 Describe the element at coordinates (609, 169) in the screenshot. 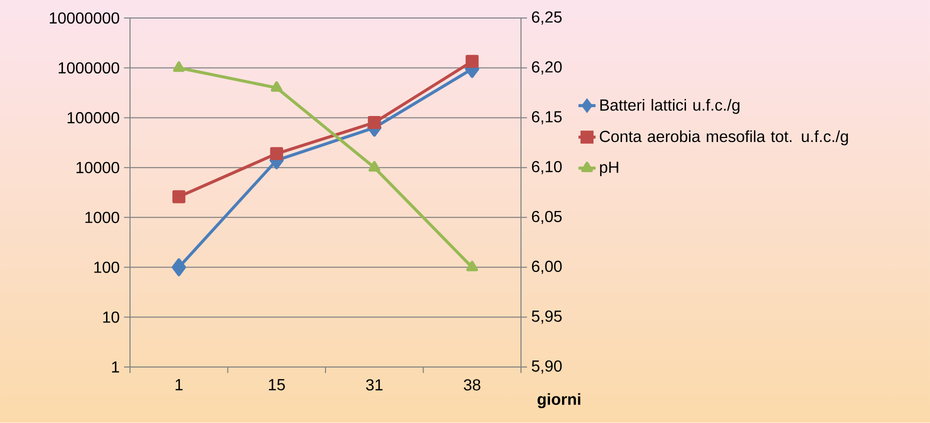

I see `legend-label: pH` at that location.